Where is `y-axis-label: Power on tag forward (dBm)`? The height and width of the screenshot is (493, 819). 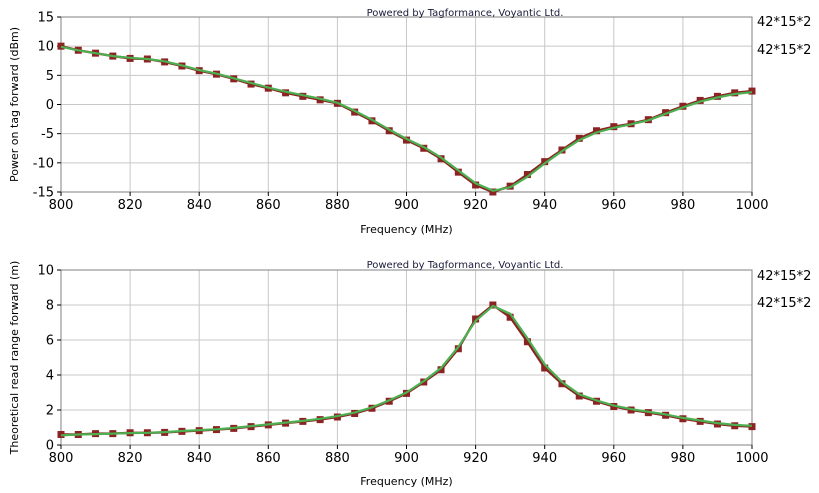 y-axis-label: Power on tag forward (dBm) is located at coordinates (14, 104).